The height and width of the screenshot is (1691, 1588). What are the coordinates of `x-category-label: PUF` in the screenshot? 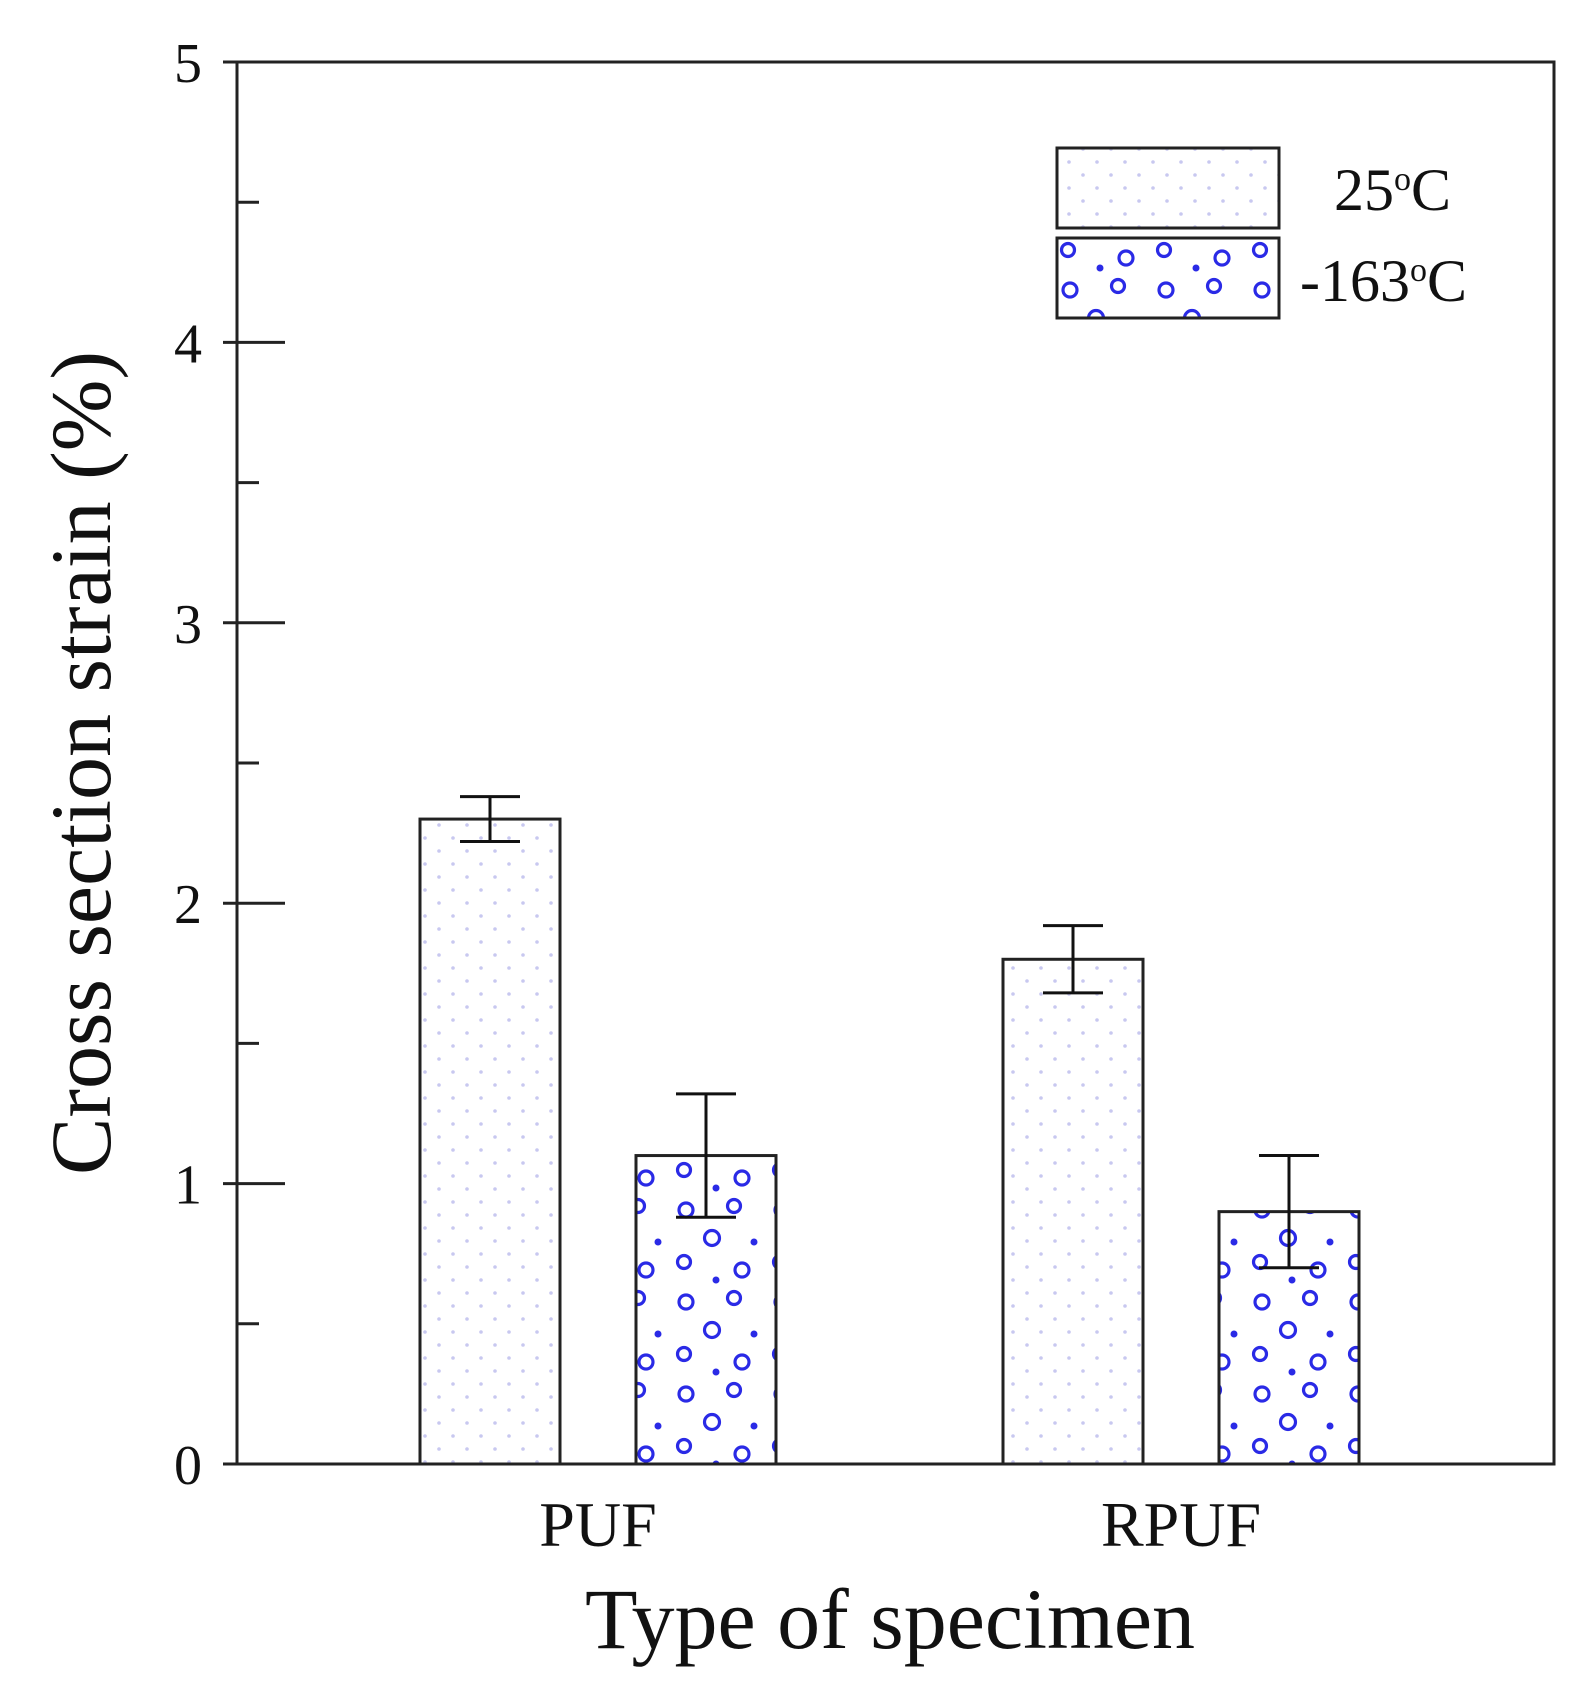 It's located at (597, 1524).